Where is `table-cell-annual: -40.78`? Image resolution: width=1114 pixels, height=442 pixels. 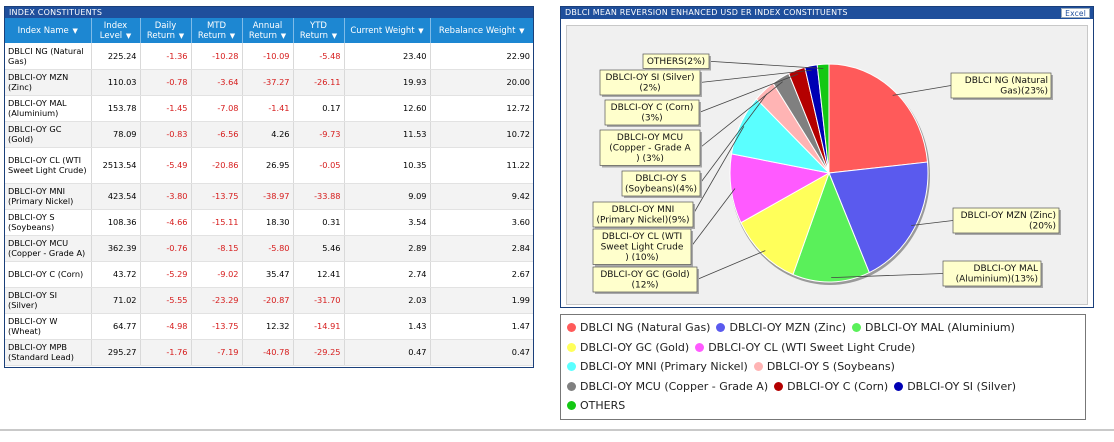
table-cell-annual: -40.78 is located at coordinates (268, 352).